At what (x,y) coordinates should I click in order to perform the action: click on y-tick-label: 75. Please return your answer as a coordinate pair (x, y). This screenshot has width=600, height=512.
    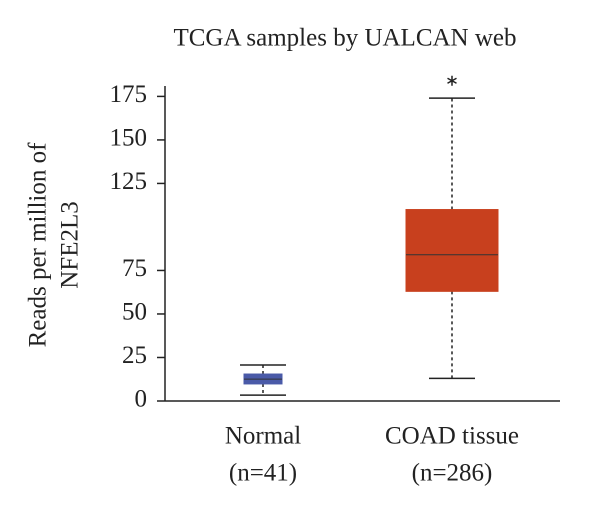
    Looking at the image, I should click on (134, 268).